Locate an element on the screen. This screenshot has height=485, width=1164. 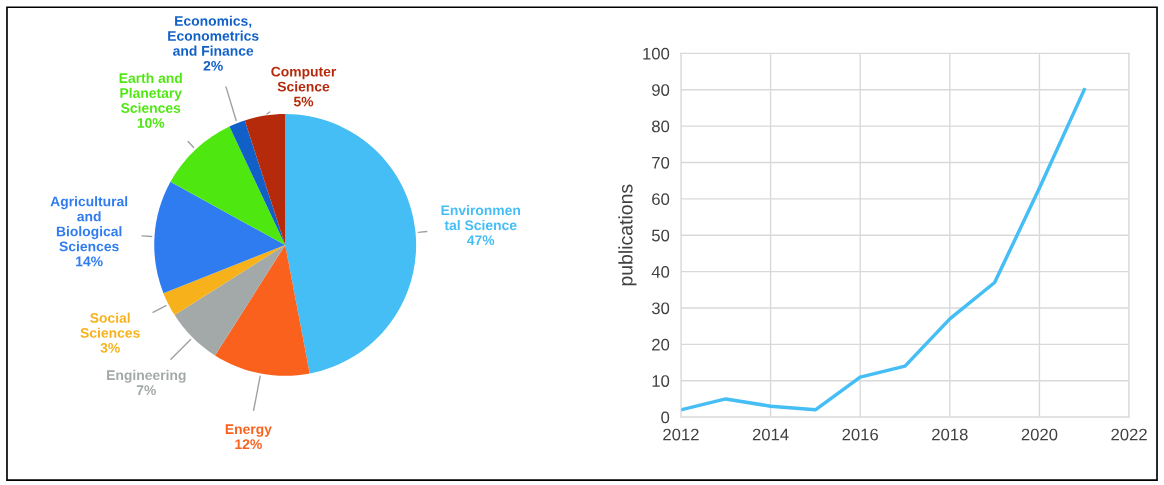
slice-label: Economics, Econometrics and Finance is located at coordinates (213, 35).